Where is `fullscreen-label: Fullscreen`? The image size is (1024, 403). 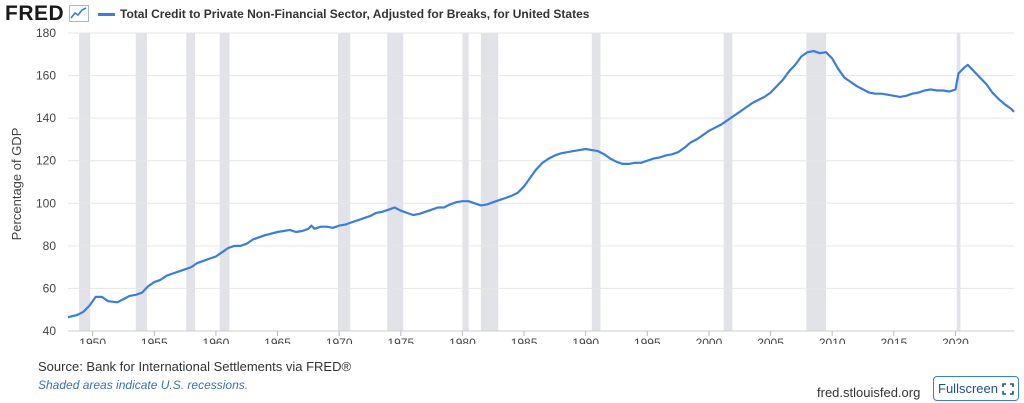 fullscreen-label: Fullscreen is located at coordinates (968, 388).